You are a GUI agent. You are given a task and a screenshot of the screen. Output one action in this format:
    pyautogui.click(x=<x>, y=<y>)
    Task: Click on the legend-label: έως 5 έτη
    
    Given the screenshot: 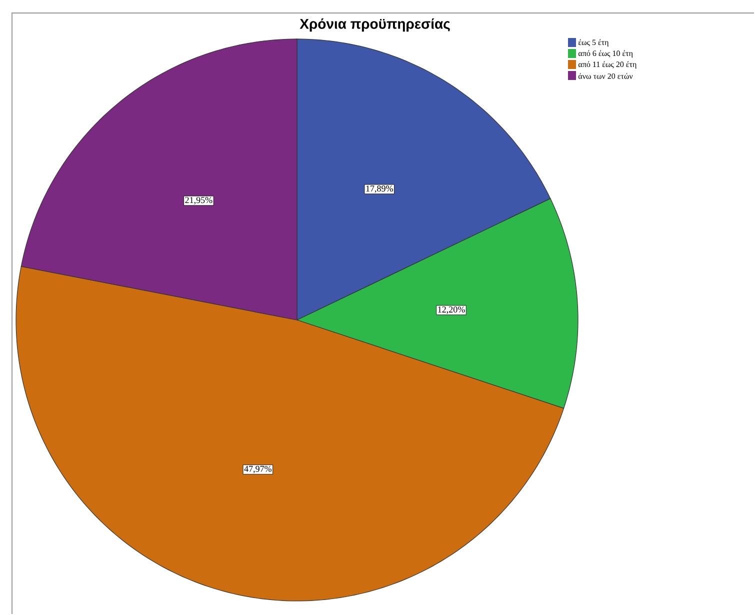 What is the action you would take?
    pyautogui.click(x=593, y=43)
    